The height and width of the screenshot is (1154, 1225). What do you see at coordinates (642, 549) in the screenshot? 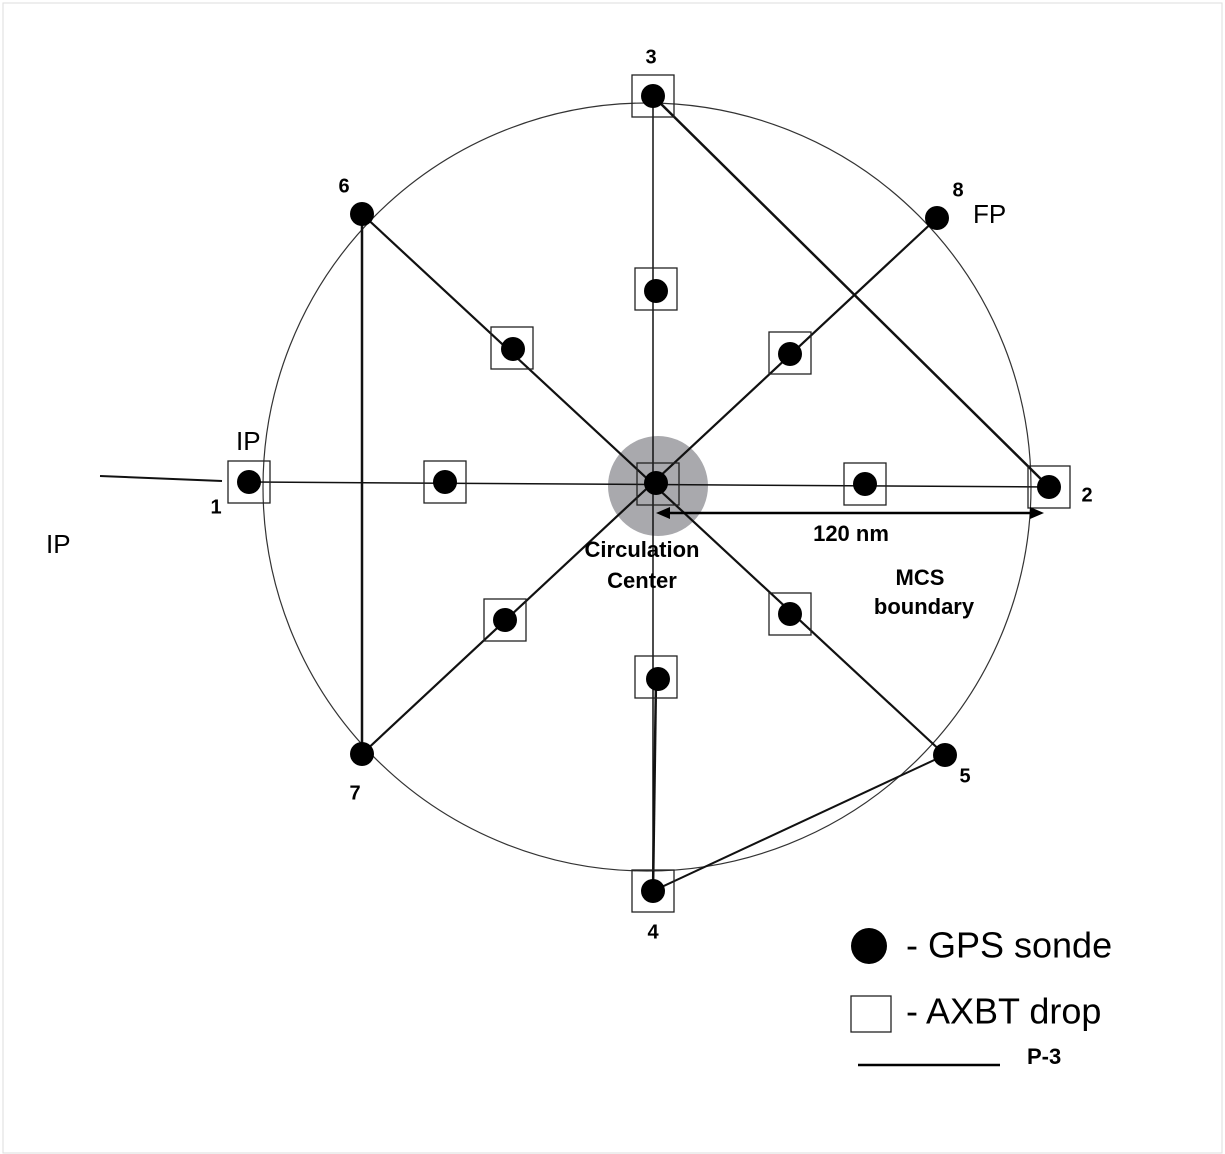
I see `center-label: Circulation` at bounding box center [642, 549].